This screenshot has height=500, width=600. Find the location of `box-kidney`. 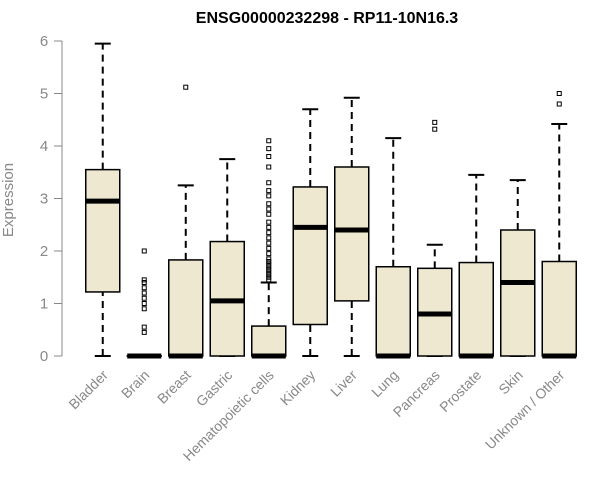

box-kidney is located at coordinates (310, 232).